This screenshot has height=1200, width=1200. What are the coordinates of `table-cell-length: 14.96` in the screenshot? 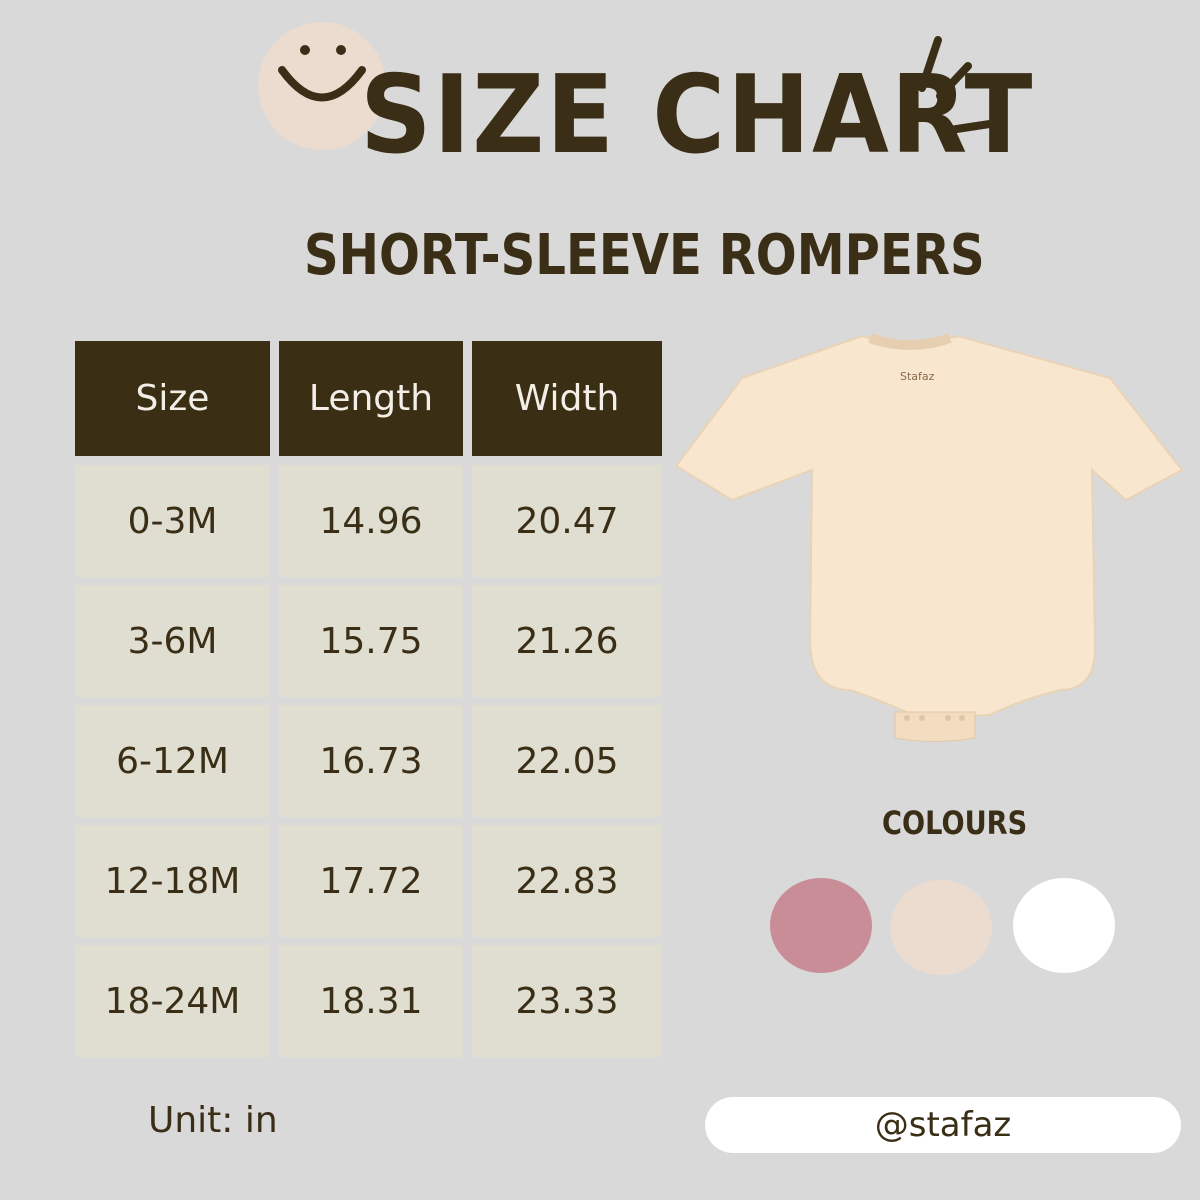 It's located at (371, 521).